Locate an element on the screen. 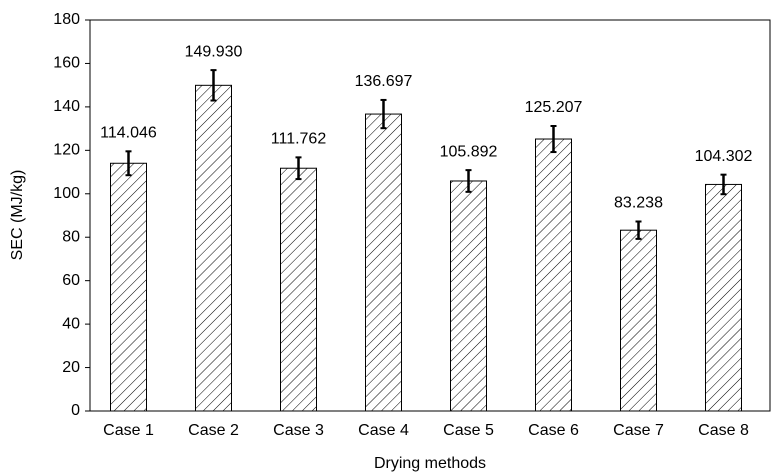  x-tick-label: Case 6 is located at coordinates (553, 430).